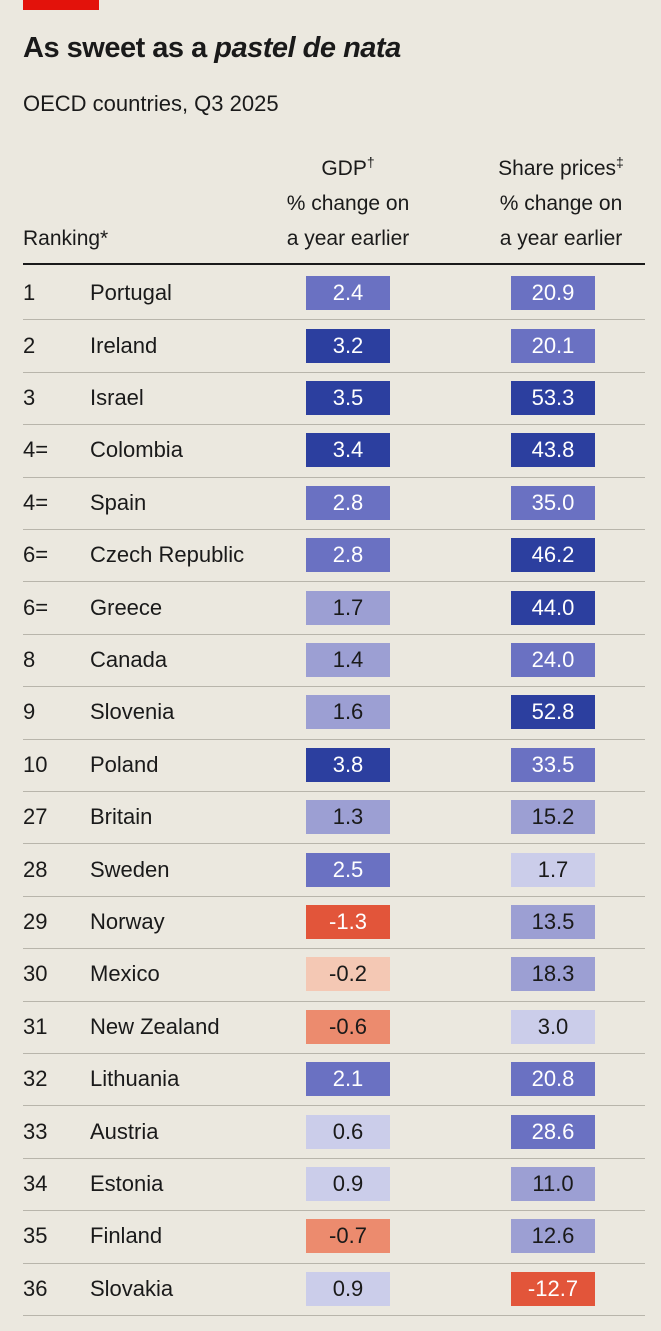  What do you see at coordinates (121, 817) in the screenshot?
I see `country: Britain` at bounding box center [121, 817].